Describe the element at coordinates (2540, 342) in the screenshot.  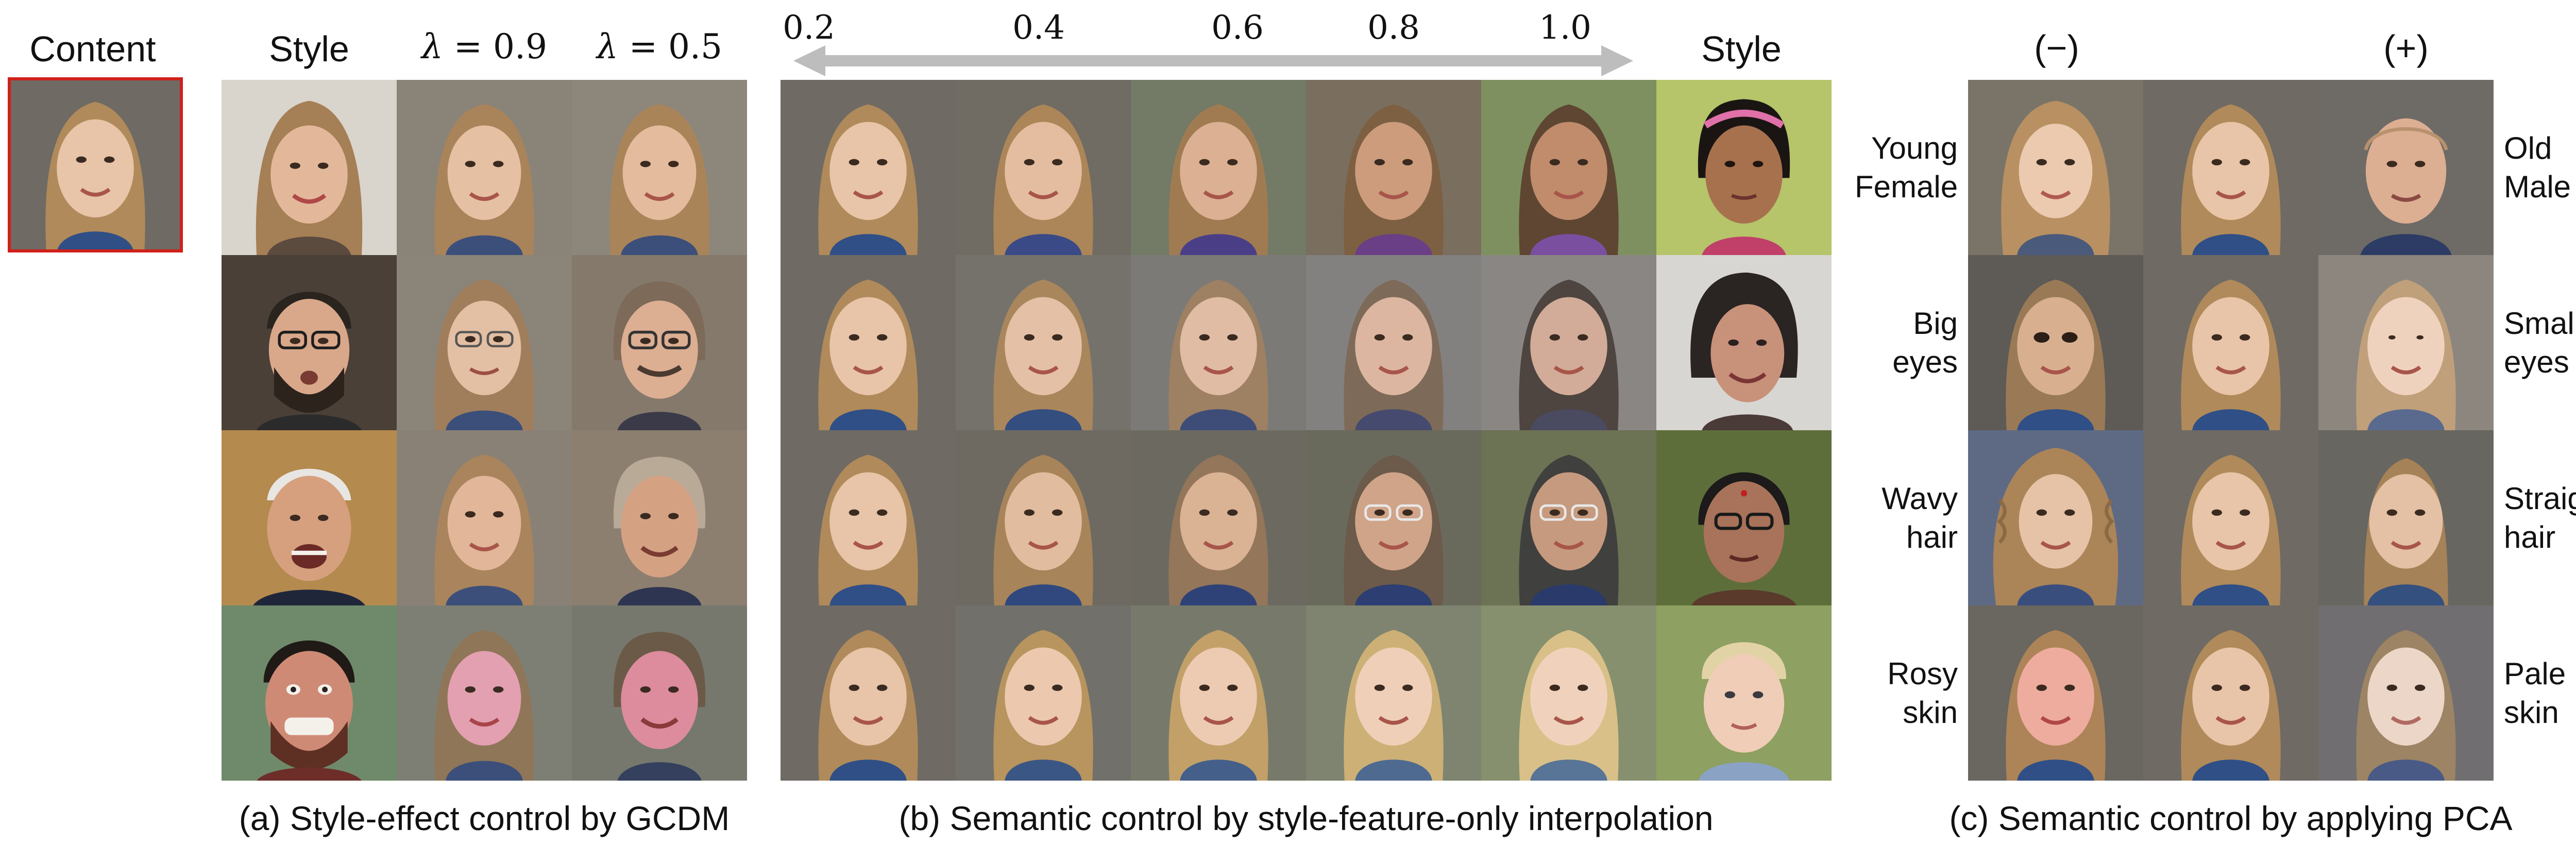
I see `pca-pos-label-2: Small eyes` at that location.